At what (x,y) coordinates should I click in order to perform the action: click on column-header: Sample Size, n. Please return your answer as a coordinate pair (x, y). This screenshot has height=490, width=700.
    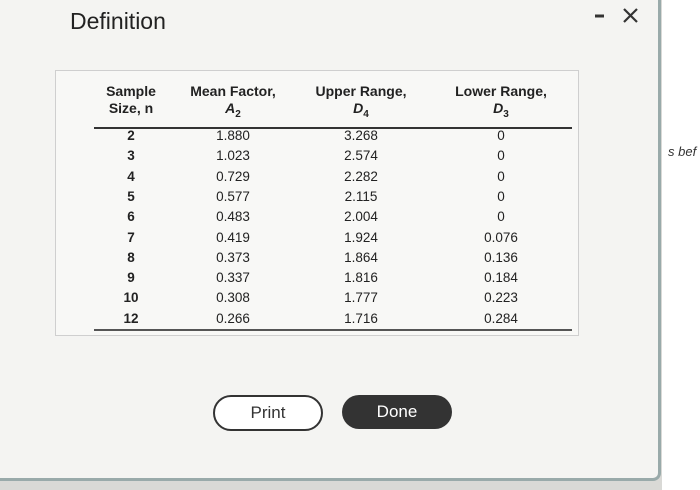
    Looking at the image, I should click on (131, 100).